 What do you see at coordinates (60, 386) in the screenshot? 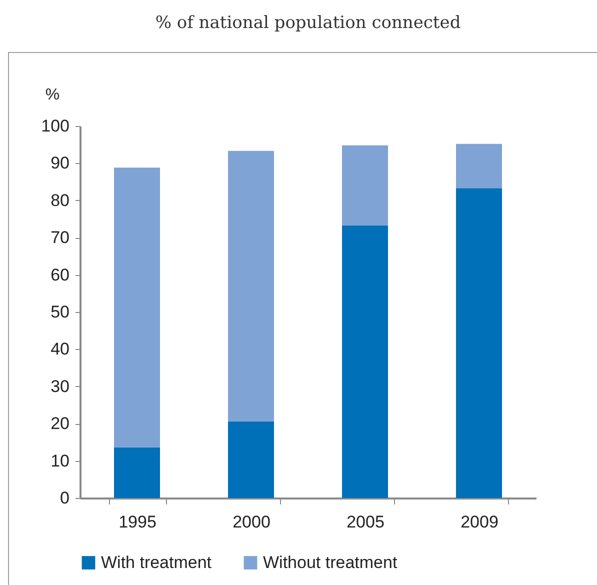
I see `y-tick-label: 30` at bounding box center [60, 386].